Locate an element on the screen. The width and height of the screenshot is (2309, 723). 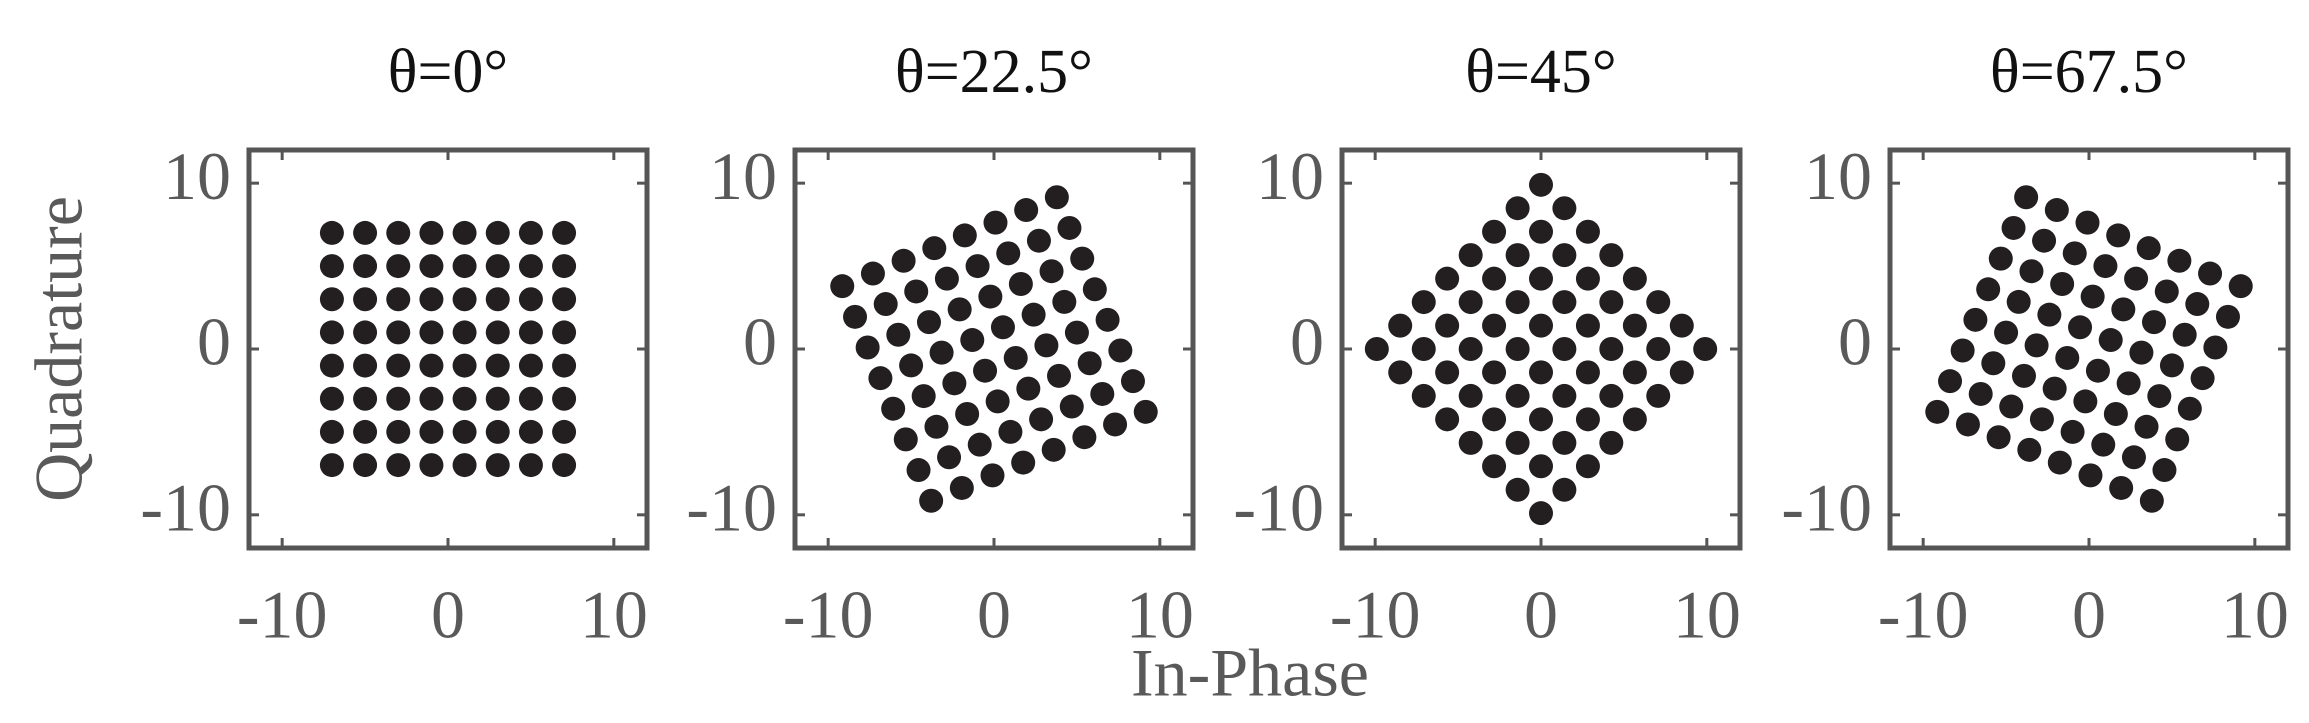
x-tick-label: -10 is located at coordinates (1923, 615).